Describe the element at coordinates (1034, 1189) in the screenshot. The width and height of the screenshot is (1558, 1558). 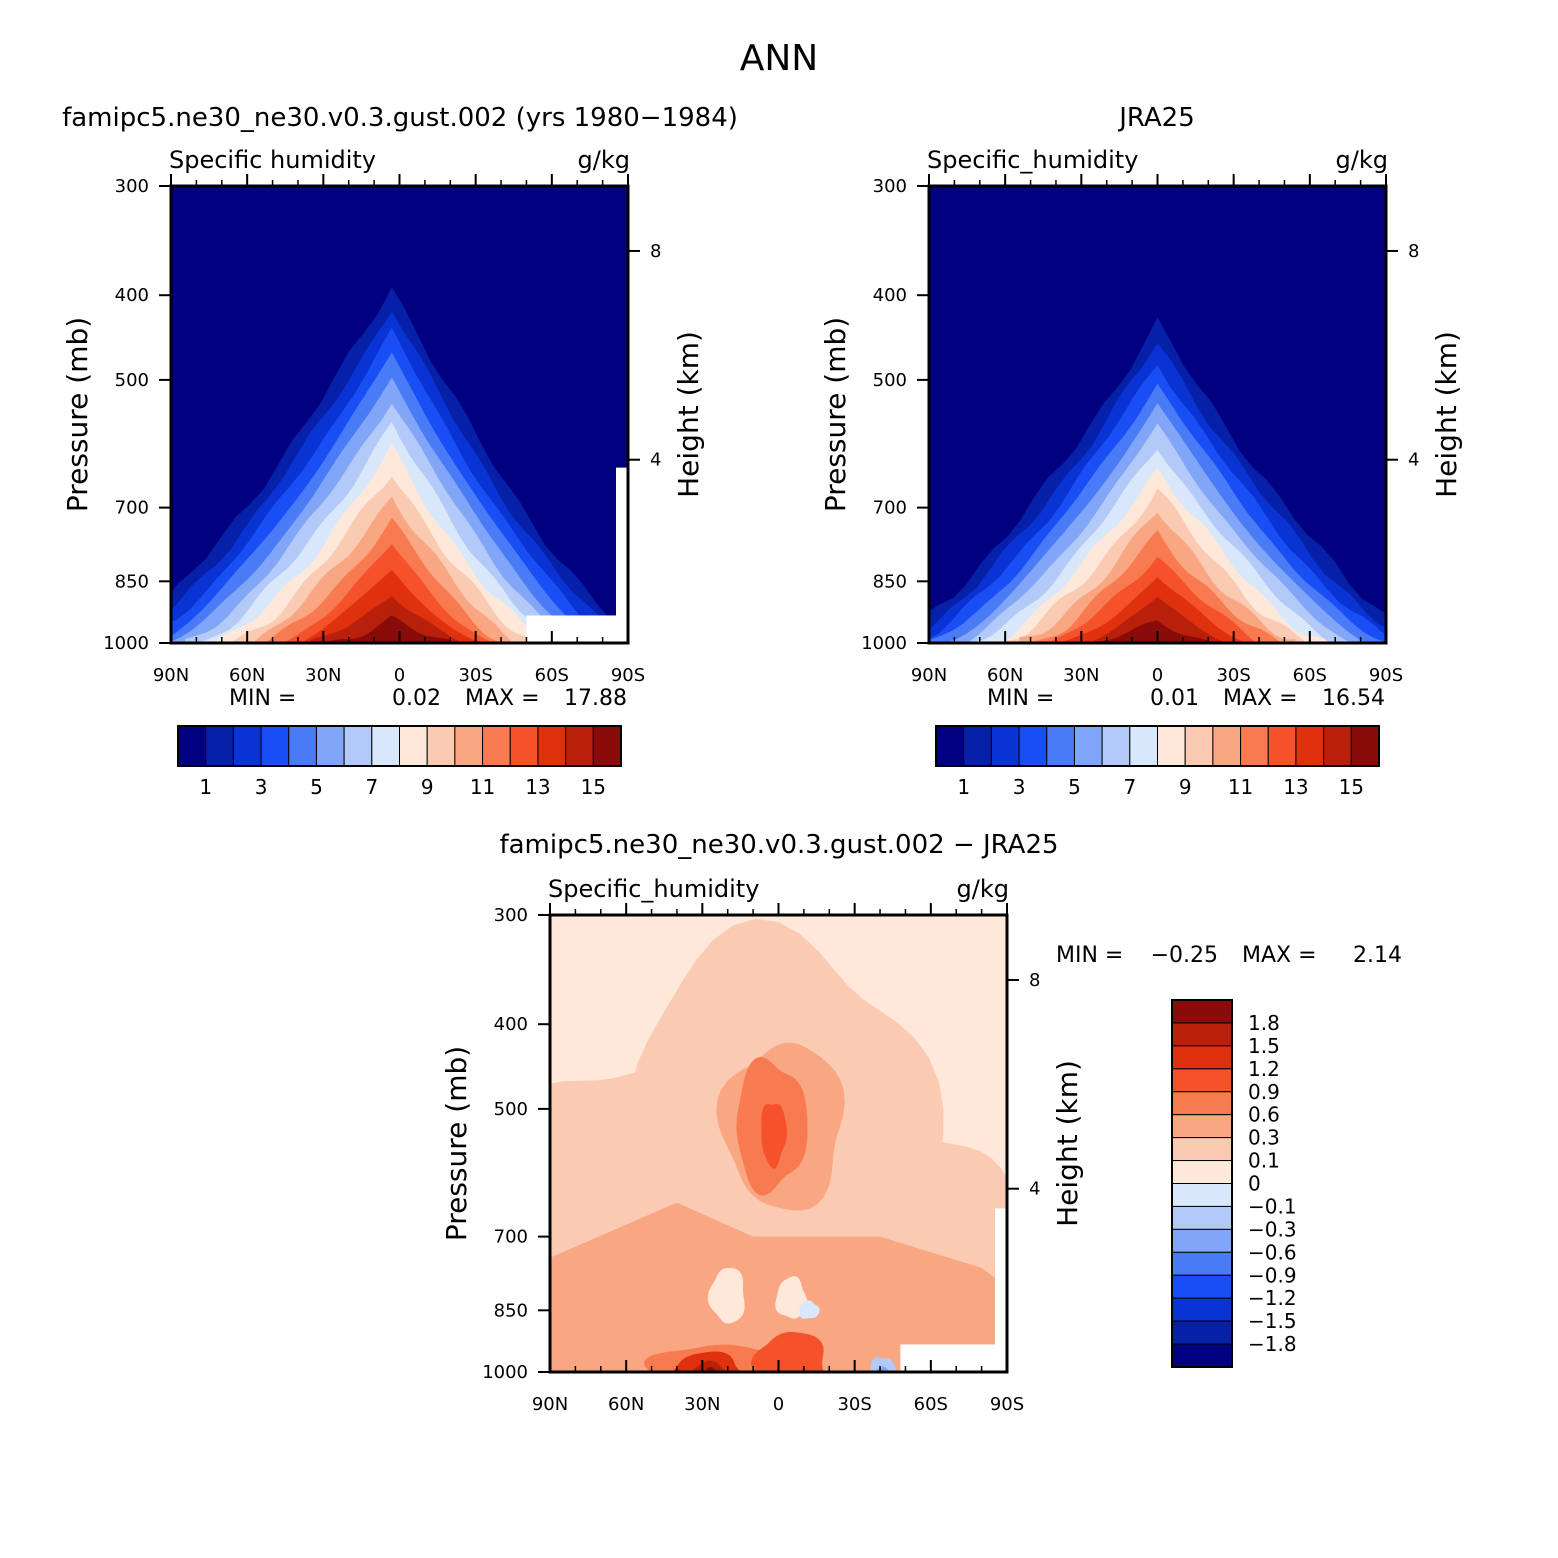
I see `y2-tick-label: 4` at that location.